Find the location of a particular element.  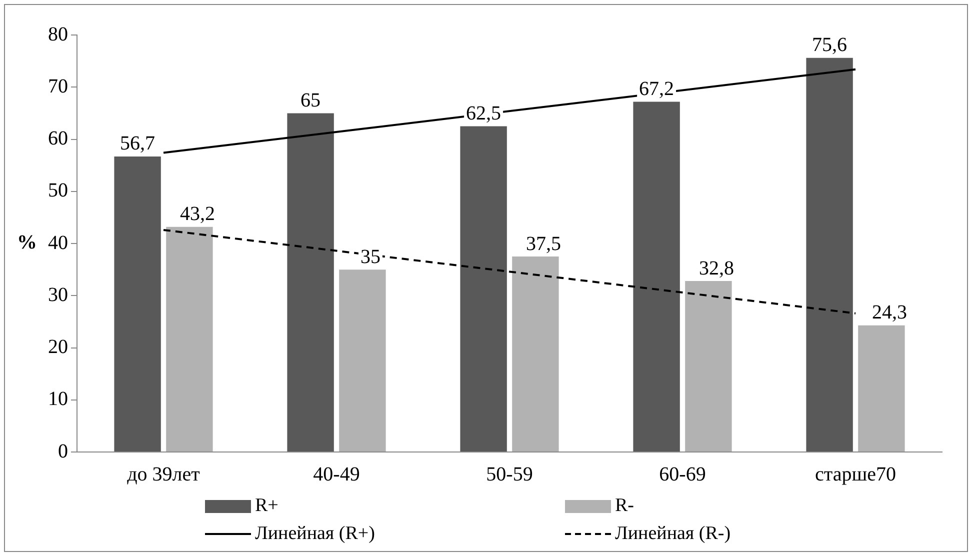

x-tick-label: 50-59 is located at coordinates (509, 474).